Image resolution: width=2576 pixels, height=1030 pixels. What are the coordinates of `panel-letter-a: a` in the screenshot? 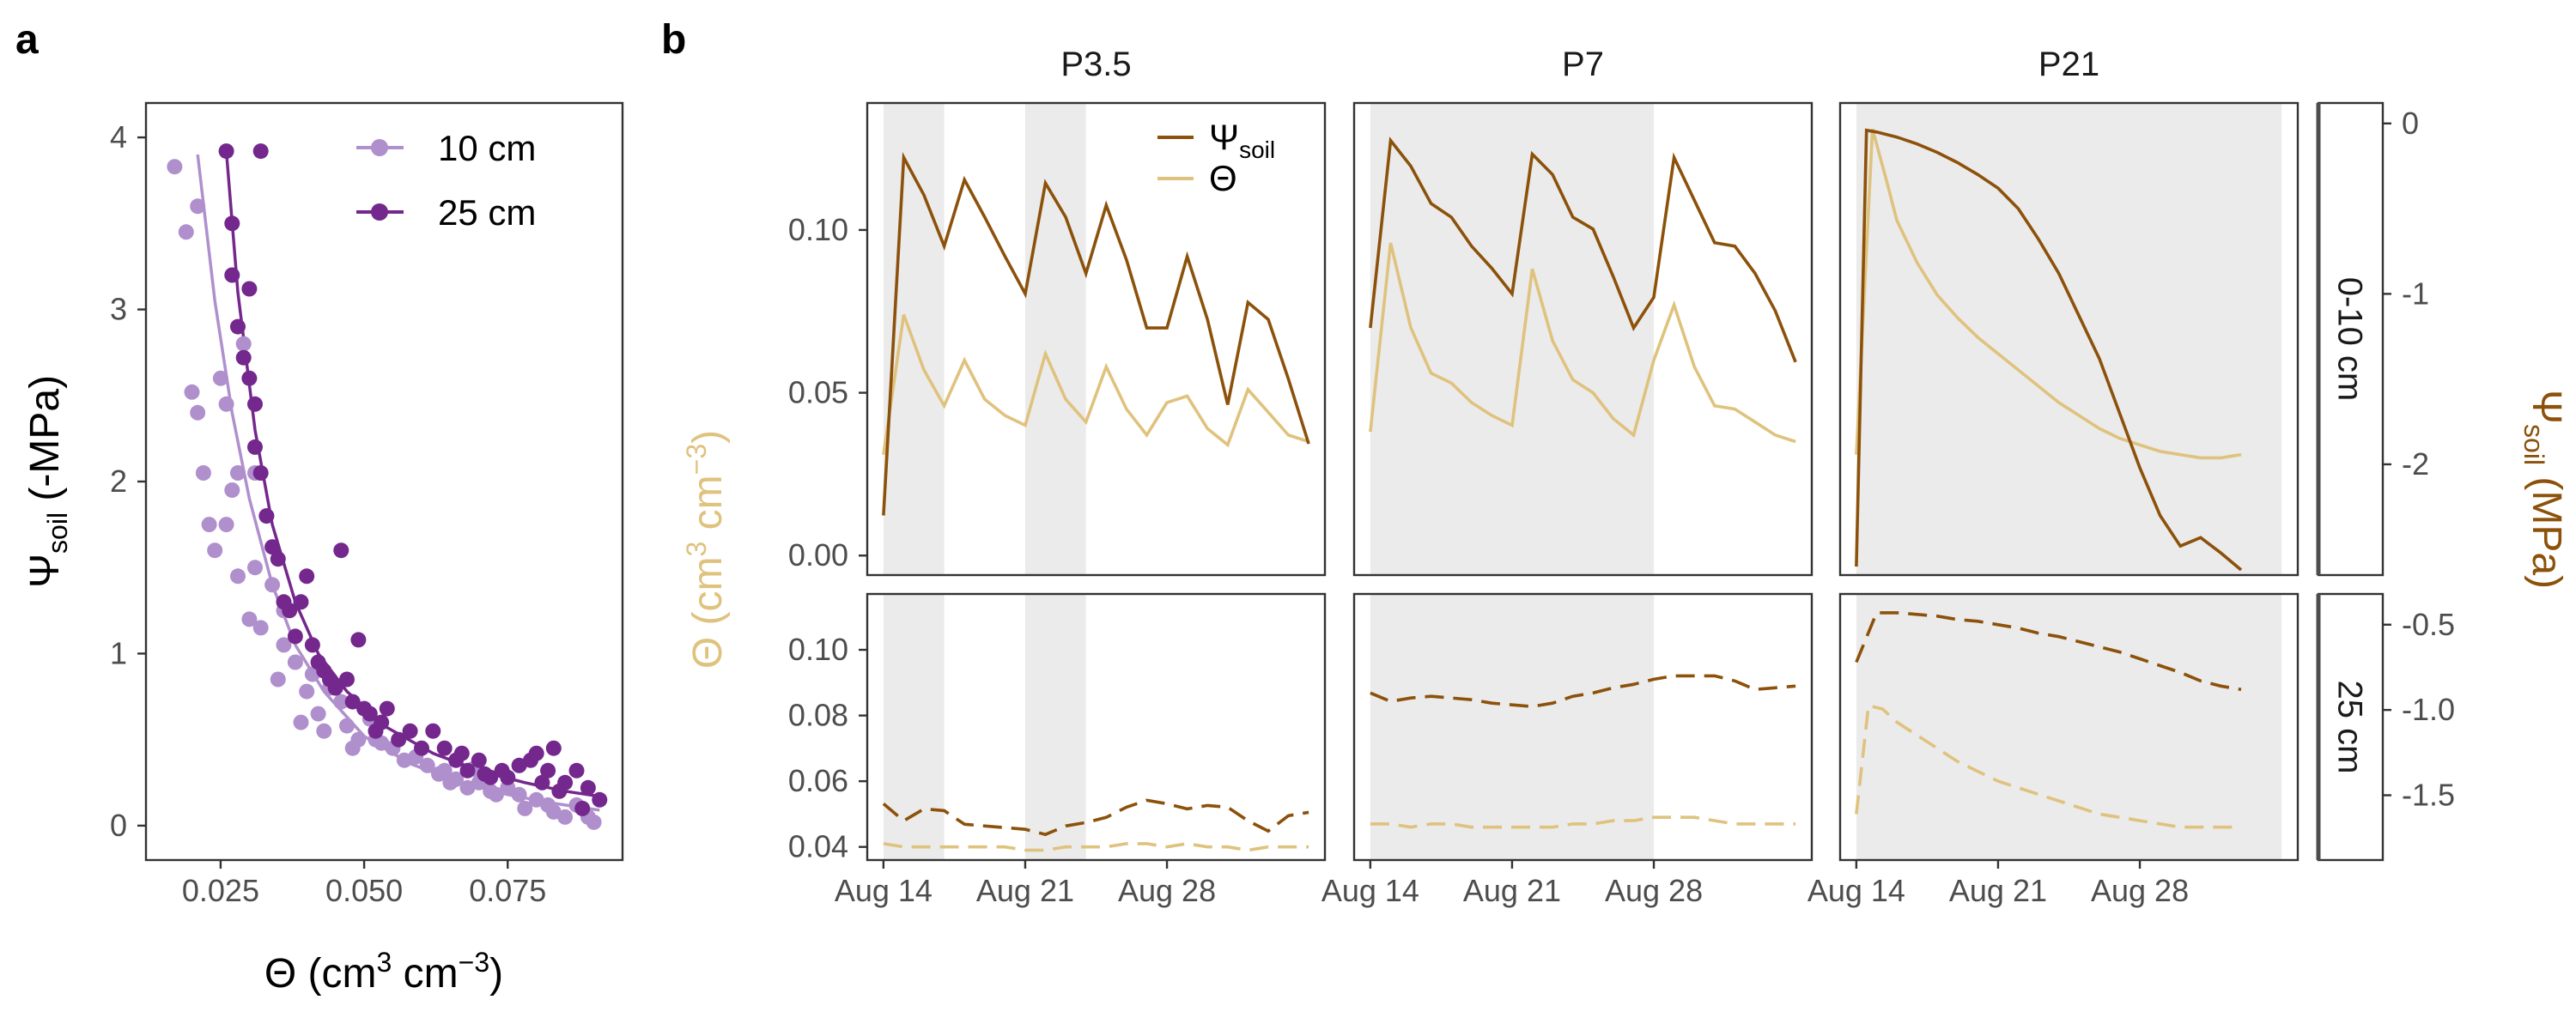 It's located at (27, 40).